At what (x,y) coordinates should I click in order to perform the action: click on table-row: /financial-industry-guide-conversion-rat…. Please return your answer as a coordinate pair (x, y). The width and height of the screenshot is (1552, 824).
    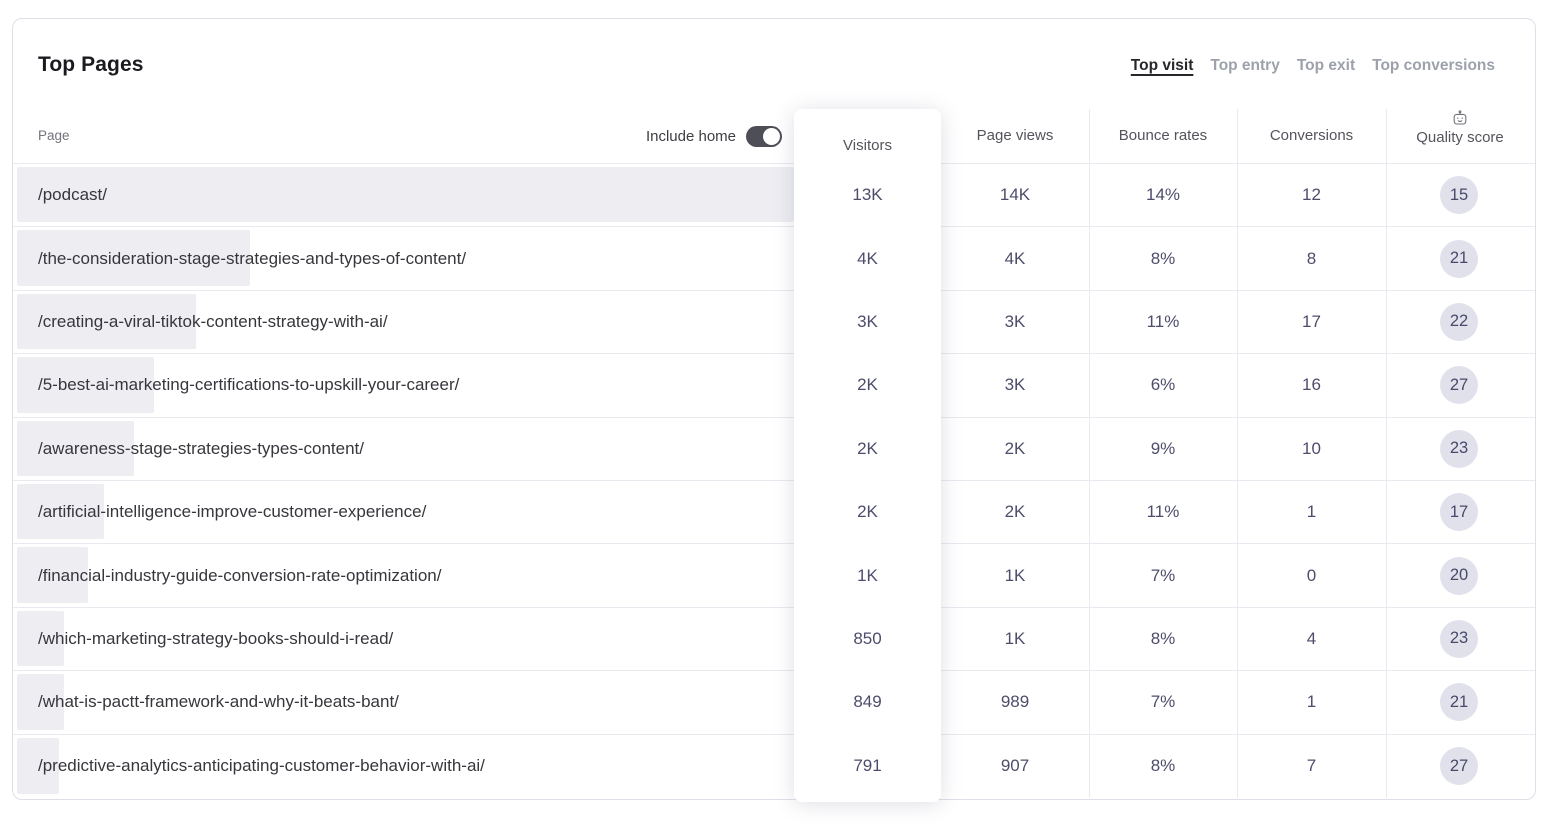
    Looking at the image, I should click on (774, 576).